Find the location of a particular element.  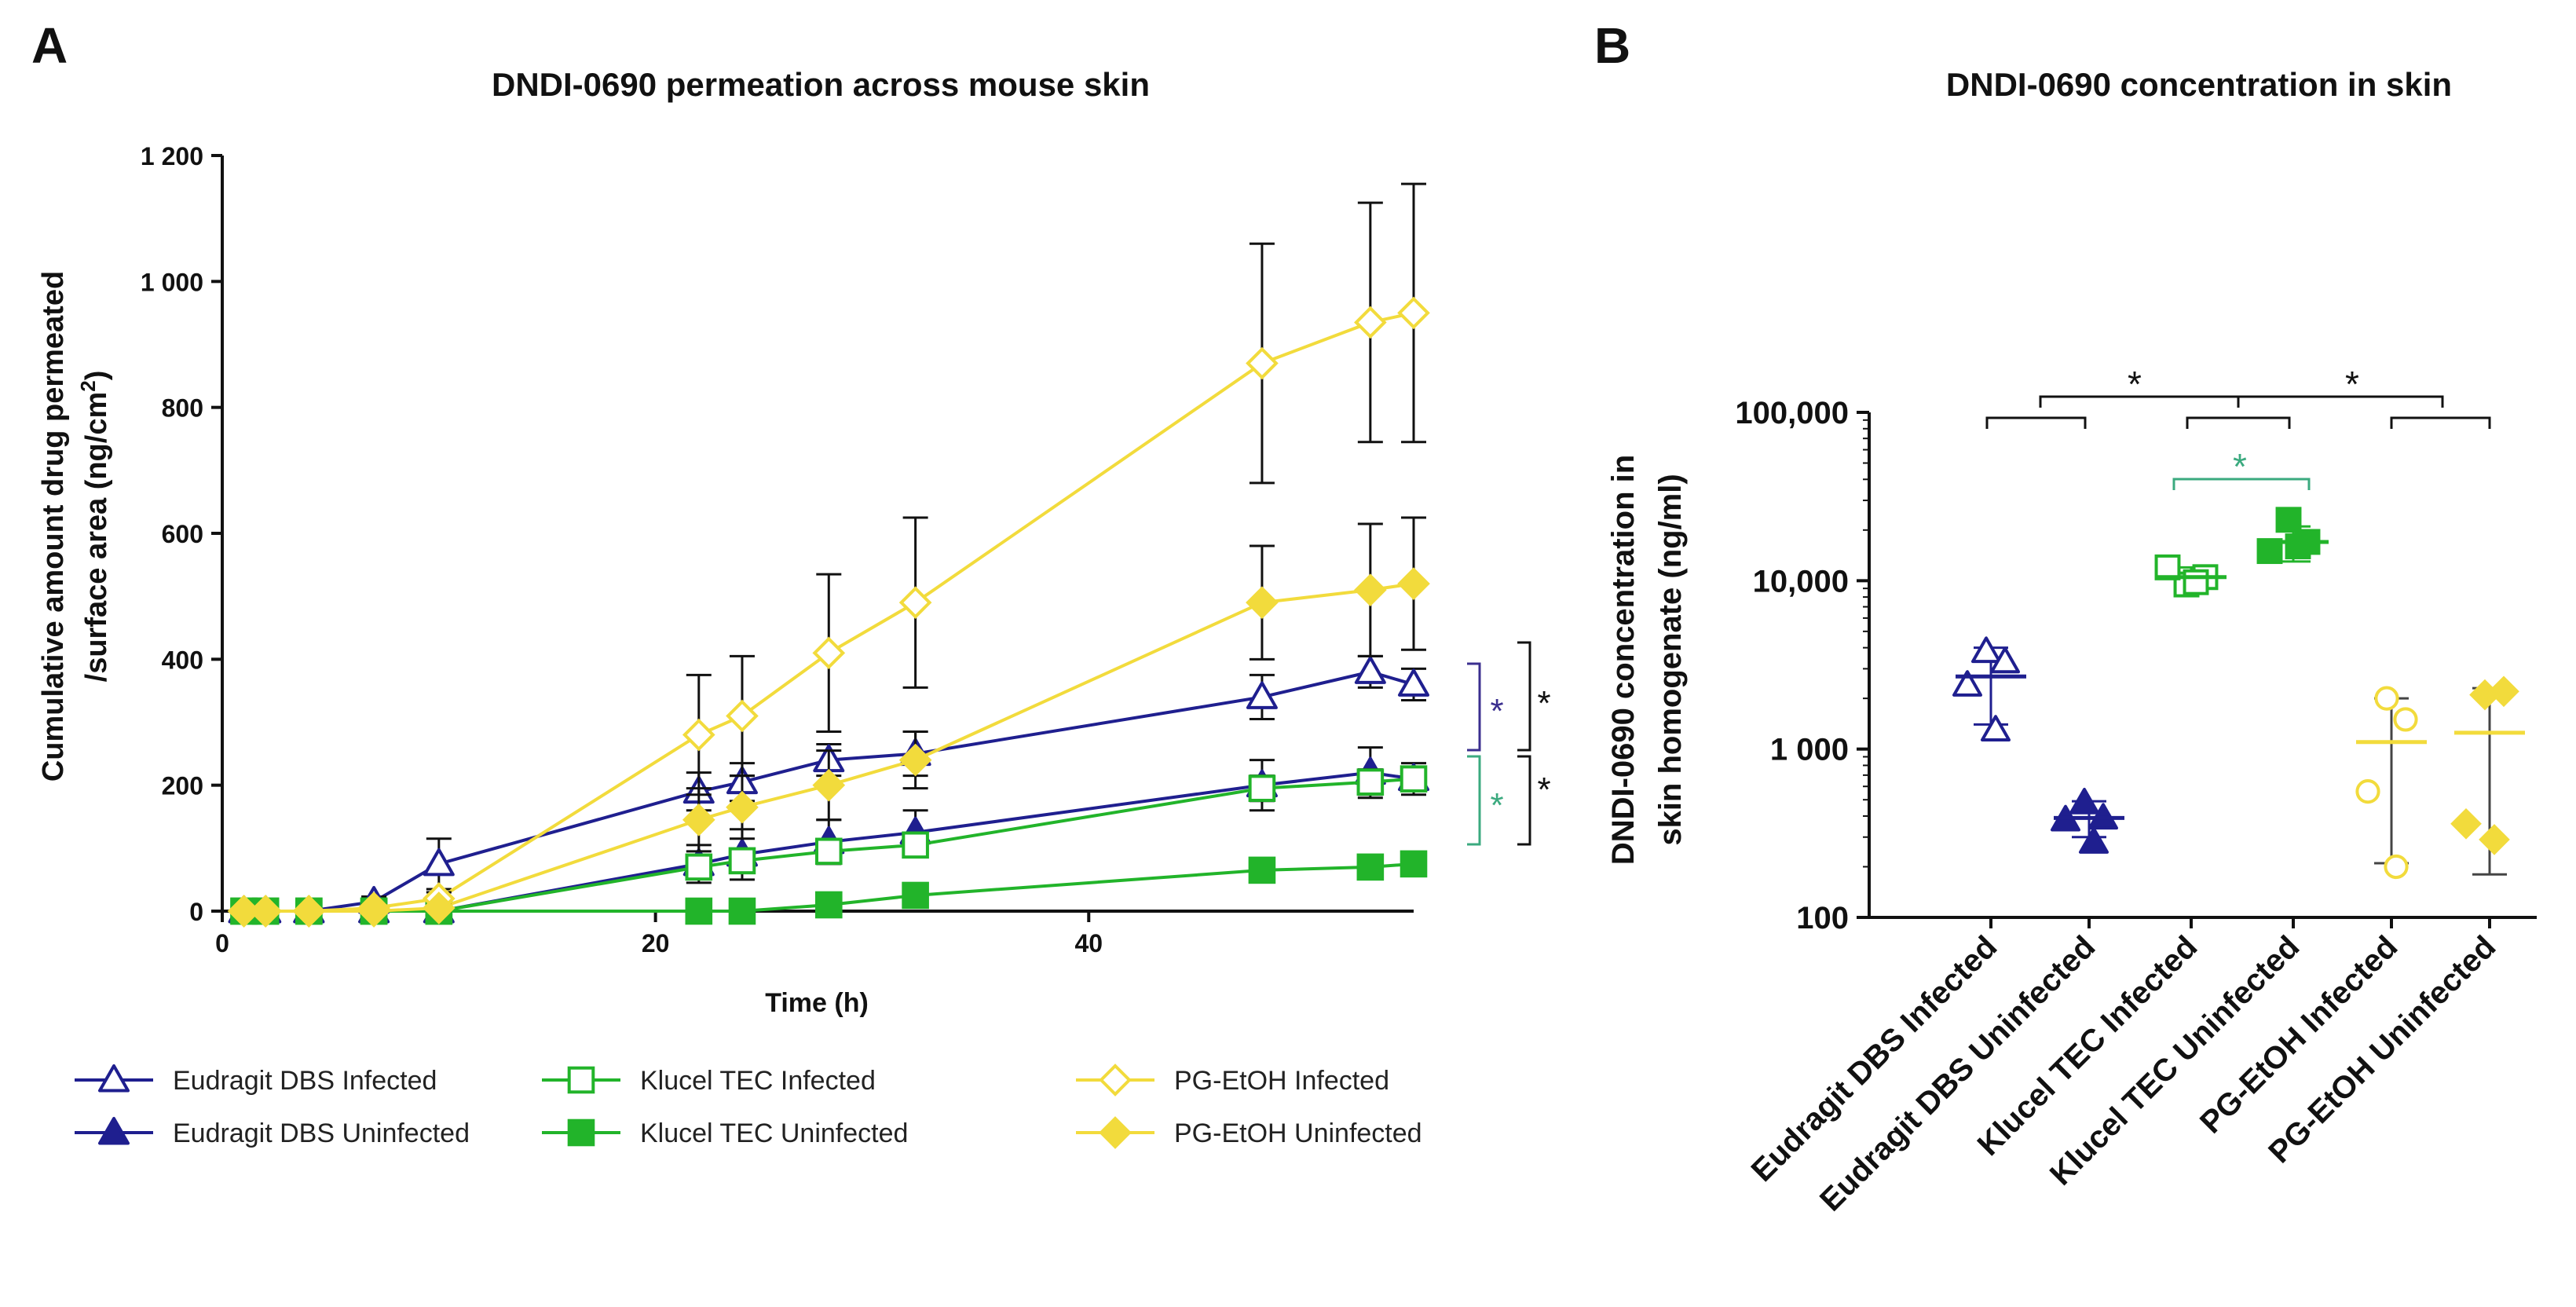

chart-a-legend-label: Eudragit DBS Uninfected is located at coordinates (322, 1133).